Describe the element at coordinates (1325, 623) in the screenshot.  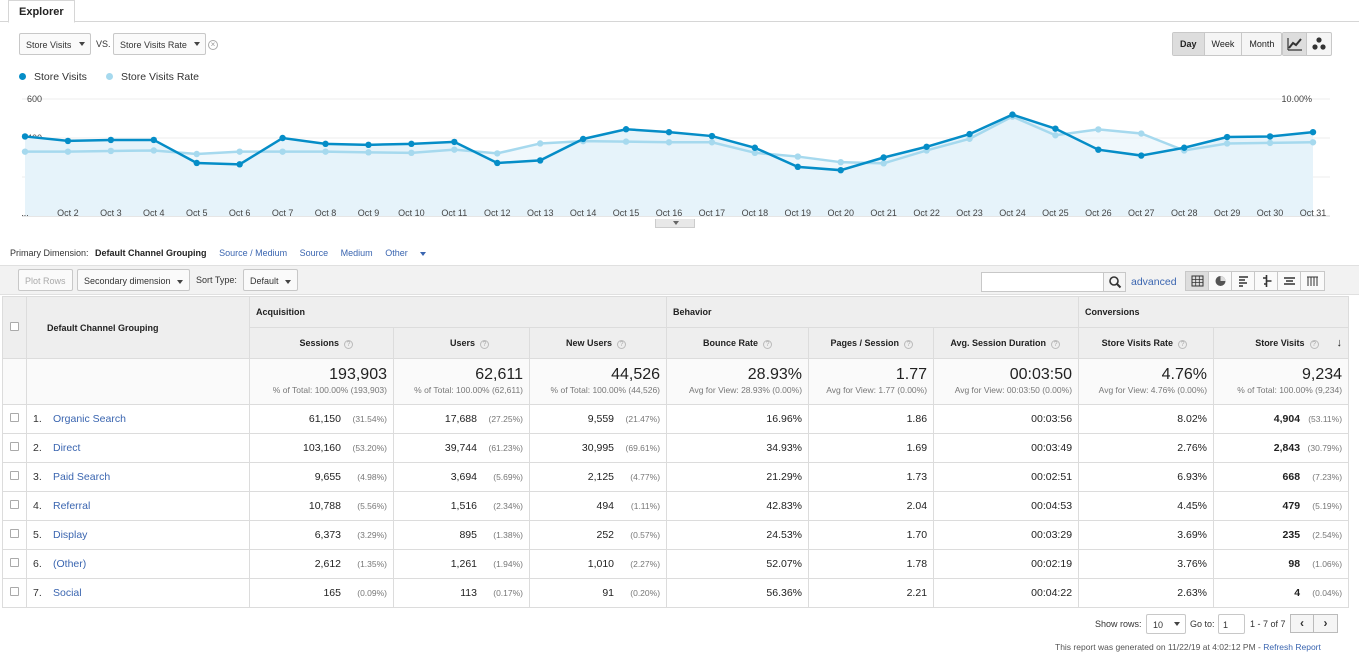
I see `next-page-icon: ›` at that location.